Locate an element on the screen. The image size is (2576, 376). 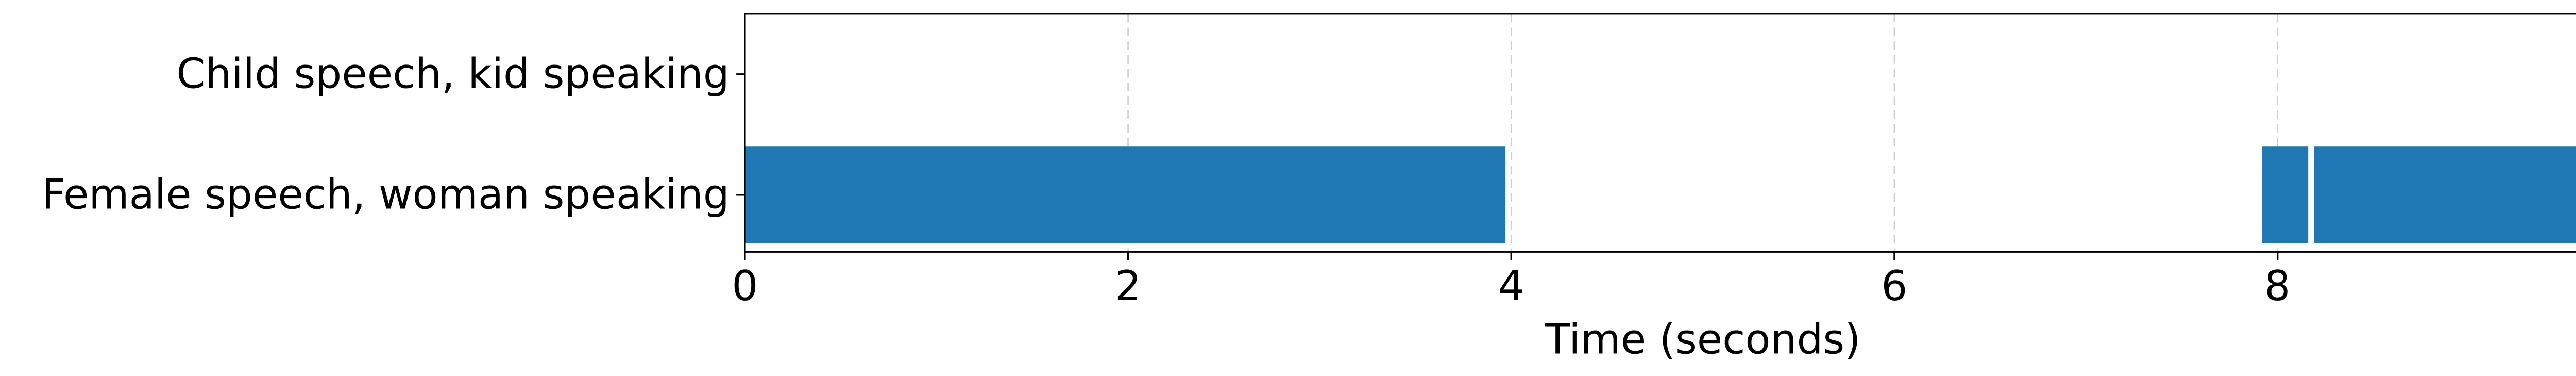
y-tick-label: Child speech, kid speaking is located at coordinates (452, 74).